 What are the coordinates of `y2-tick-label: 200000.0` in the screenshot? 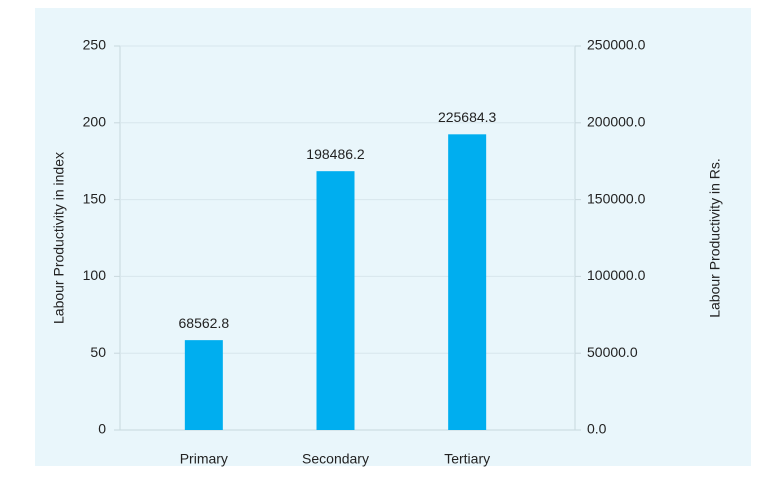 It's located at (616, 122).